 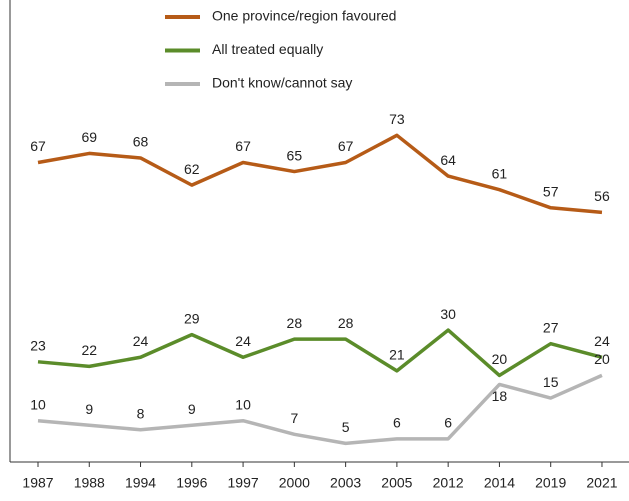 What do you see at coordinates (601, 483) in the screenshot?
I see `x-tick-label: 2021` at bounding box center [601, 483].